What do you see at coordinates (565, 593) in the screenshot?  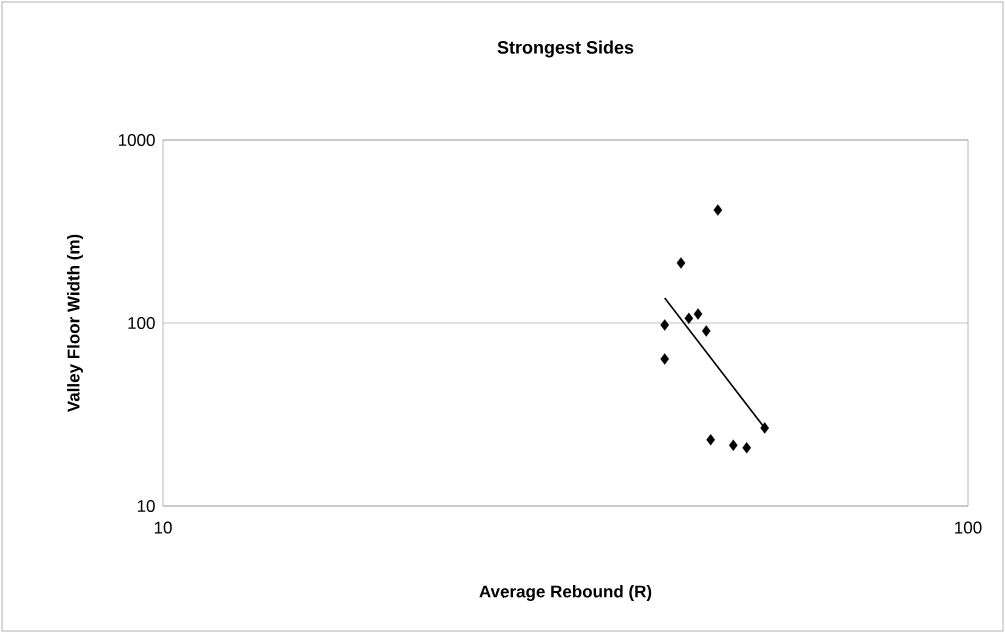 I see `x-axis-title: Average Rebound (R)` at bounding box center [565, 593].